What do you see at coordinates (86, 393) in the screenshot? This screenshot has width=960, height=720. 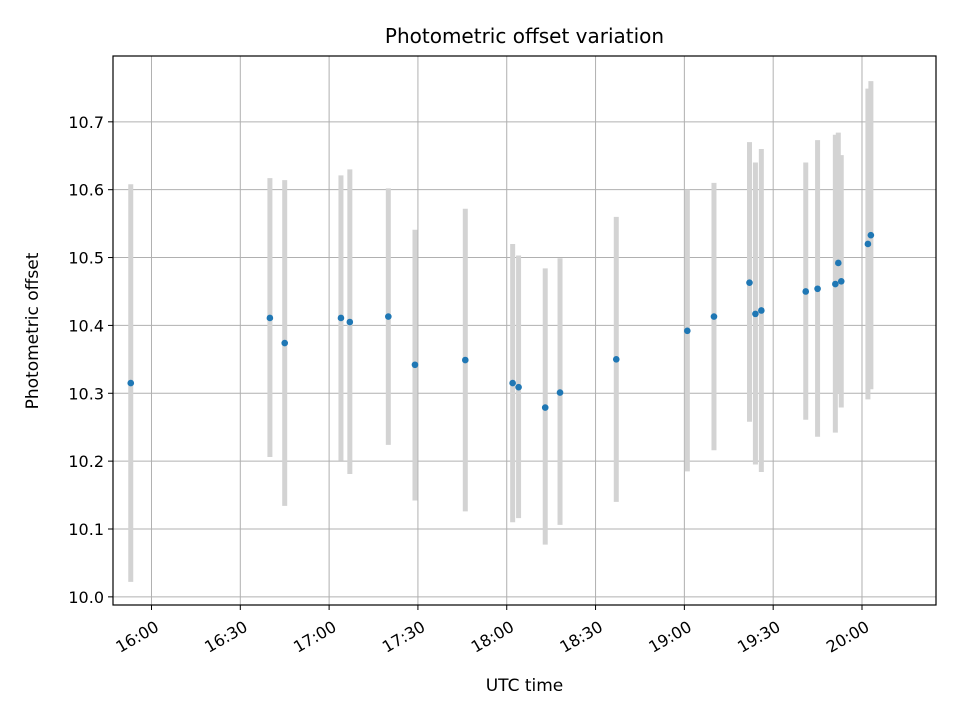 I see `y-tick-label: 10.3` at bounding box center [86, 393].